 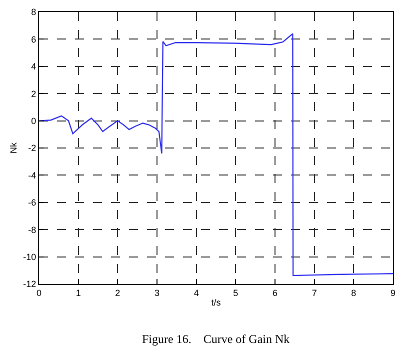 What do you see at coordinates (157, 293) in the screenshot?
I see `x-tick-label: 3` at bounding box center [157, 293].